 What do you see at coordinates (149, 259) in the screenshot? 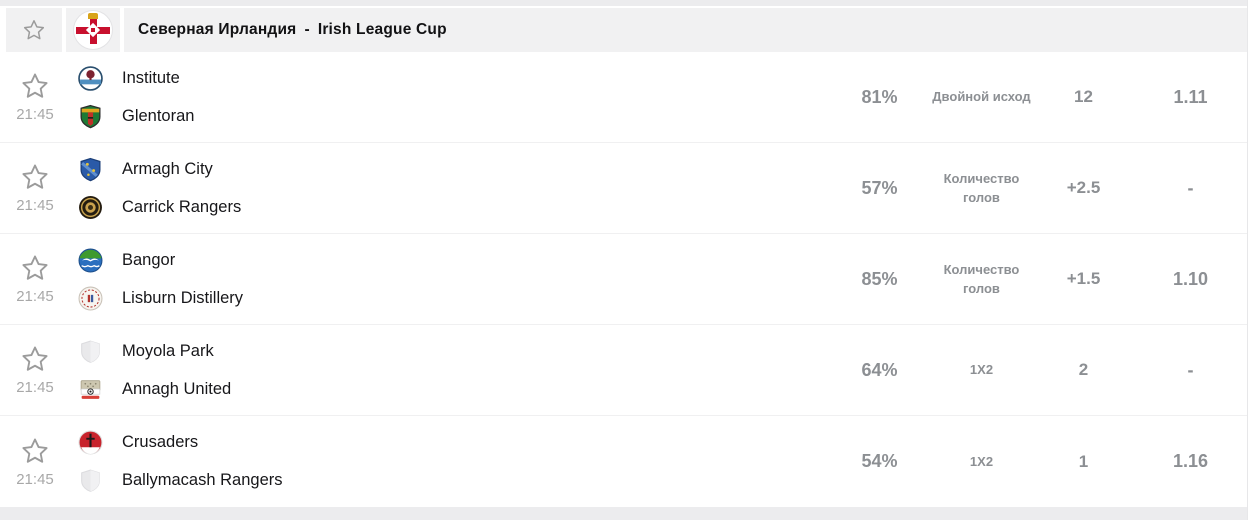
I see `home-team-name: Bangor` at bounding box center [149, 259].